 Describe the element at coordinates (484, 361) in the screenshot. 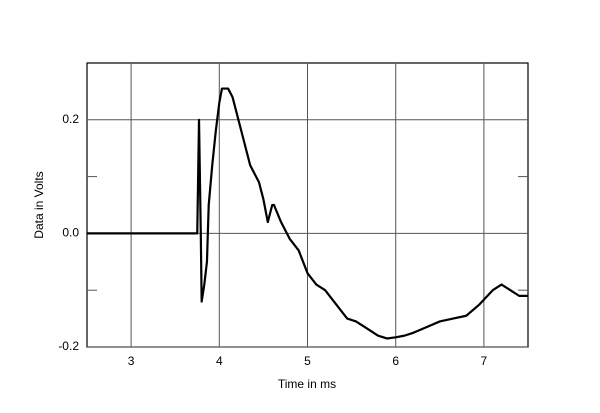

I see `x-tick-label: 7` at that location.